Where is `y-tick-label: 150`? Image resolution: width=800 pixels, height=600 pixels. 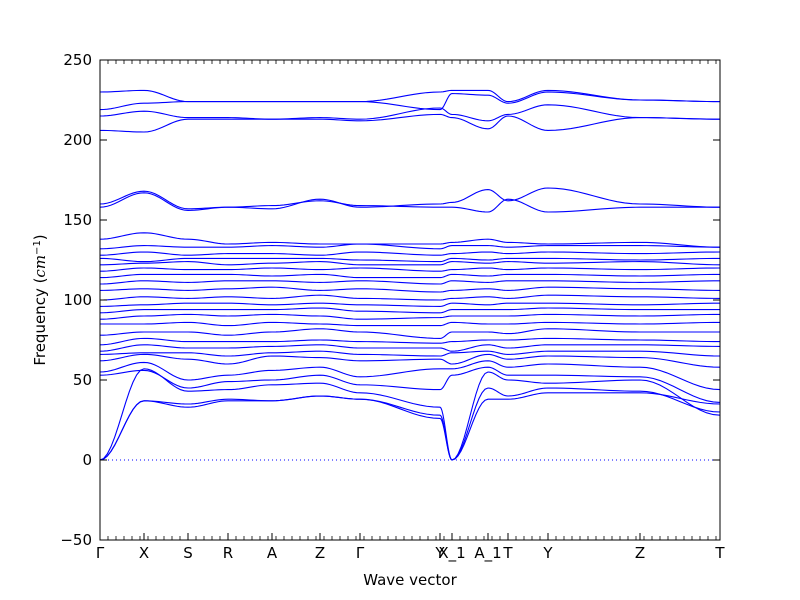
y-tick-label: 150 is located at coordinates (77, 220).